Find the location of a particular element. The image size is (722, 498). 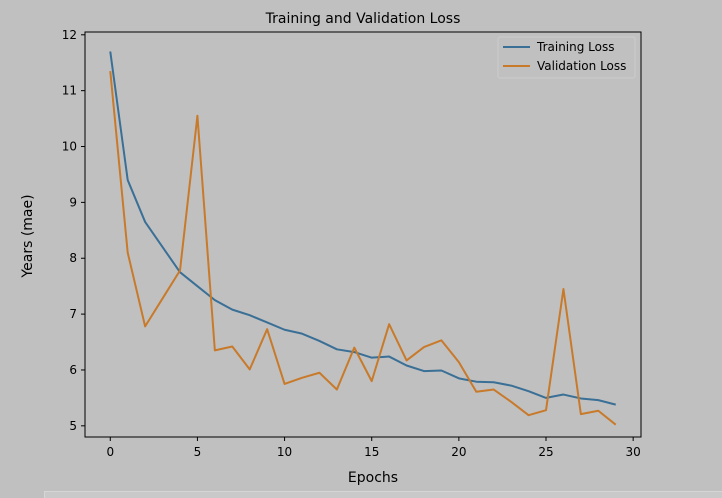

x-tick-label: 15 is located at coordinates (371, 452).